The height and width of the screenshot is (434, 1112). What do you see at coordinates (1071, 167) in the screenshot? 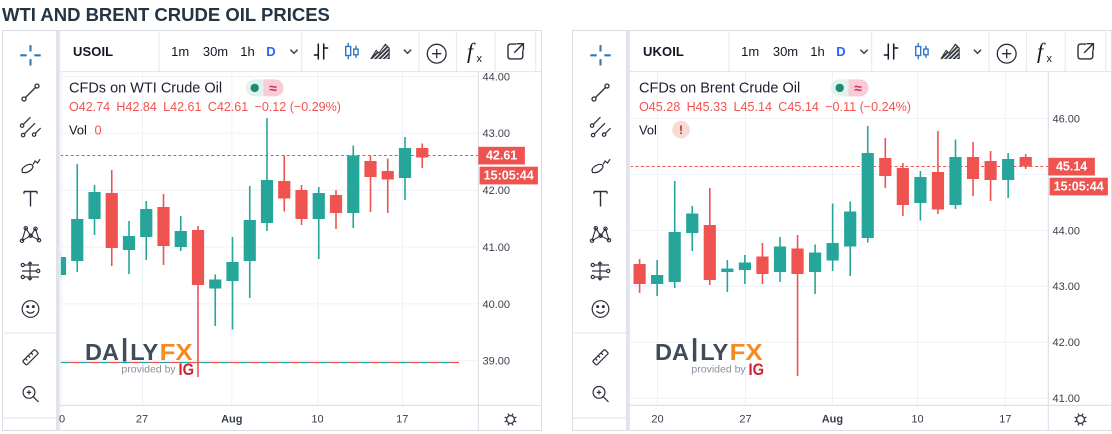
I see `svg-text: 45.14` at bounding box center [1071, 167].